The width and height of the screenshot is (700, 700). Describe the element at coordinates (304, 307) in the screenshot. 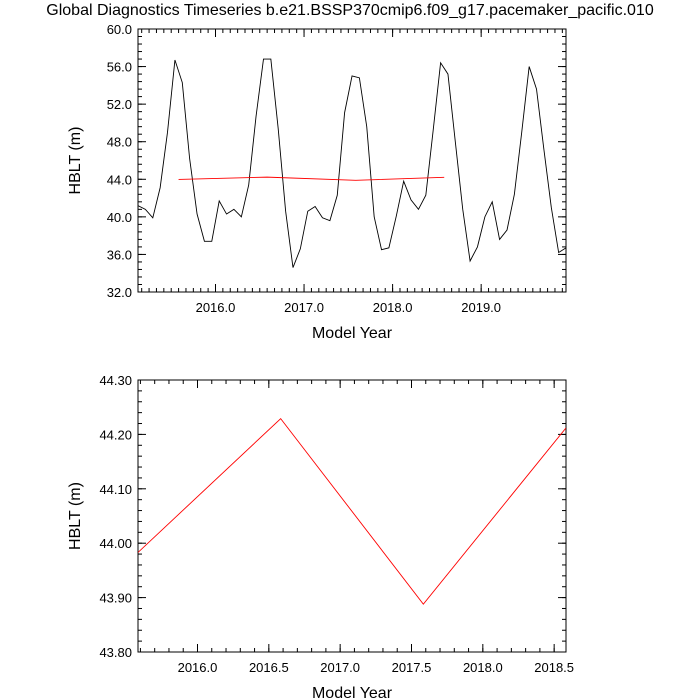

I see `panel1-x-tick-label: 2017.0` at that location.